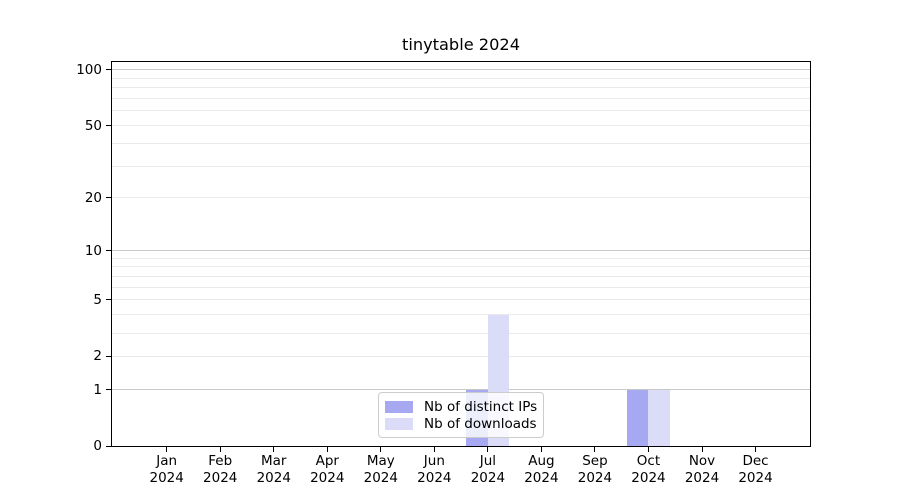  Describe the element at coordinates (274, 461) in the screenshot. I see `x-tick-month: Mar` at that location.